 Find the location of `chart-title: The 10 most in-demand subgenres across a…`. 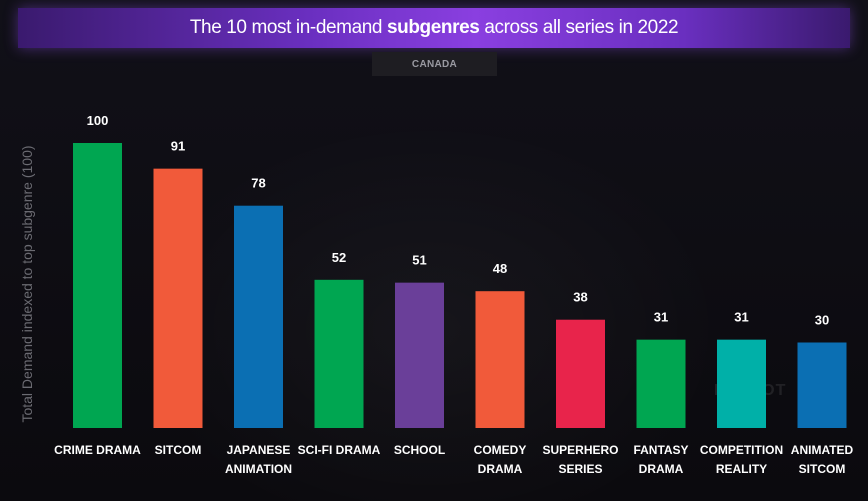

chart-title: The 10 most in-demand subgenres across a… is located at coordinates (434, 28).